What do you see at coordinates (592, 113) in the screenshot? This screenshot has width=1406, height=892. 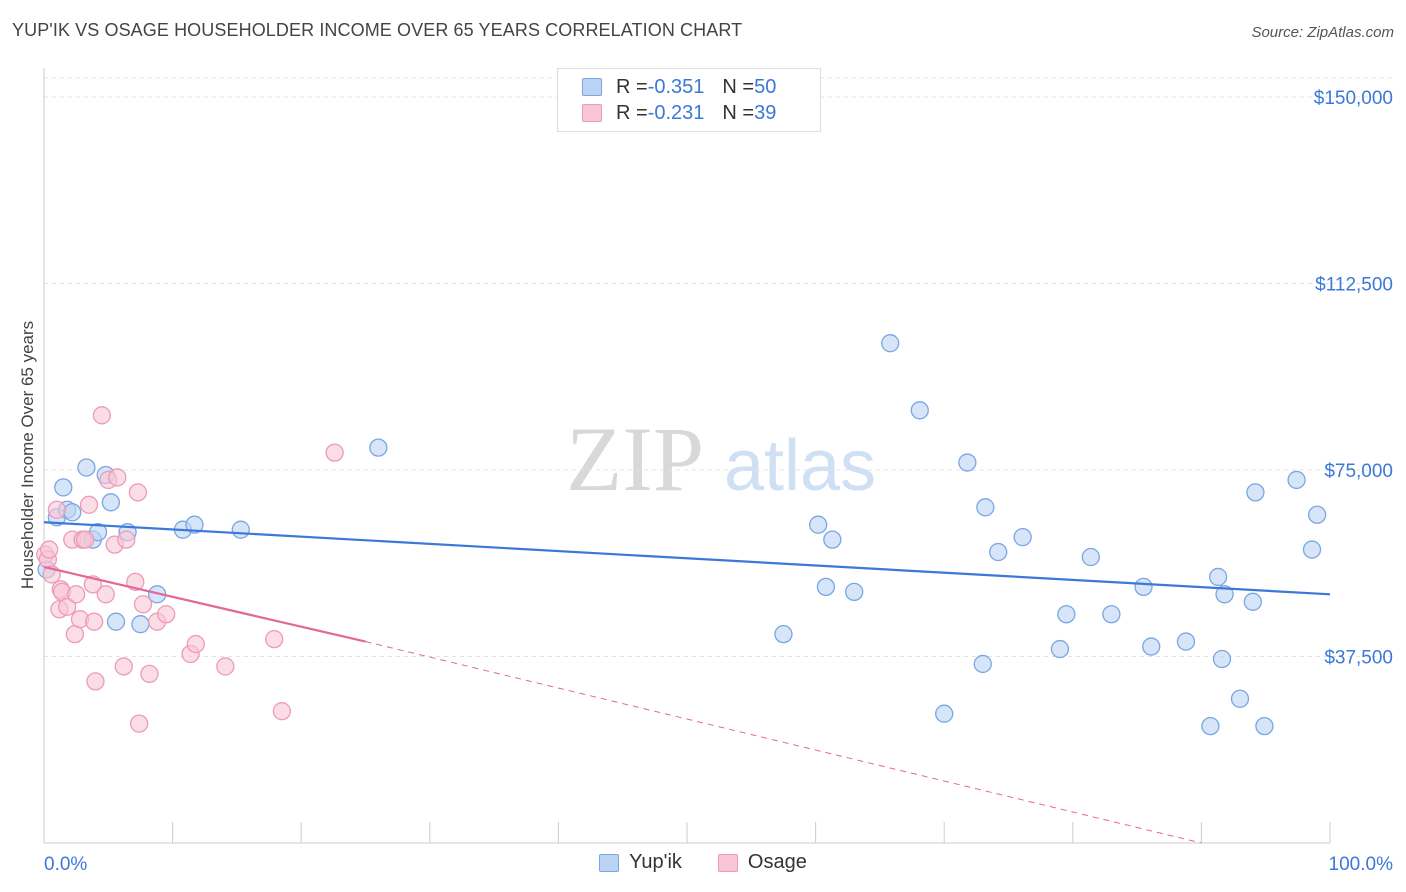 I see `legend-swatch-osage` at bounding box center [592, 113].